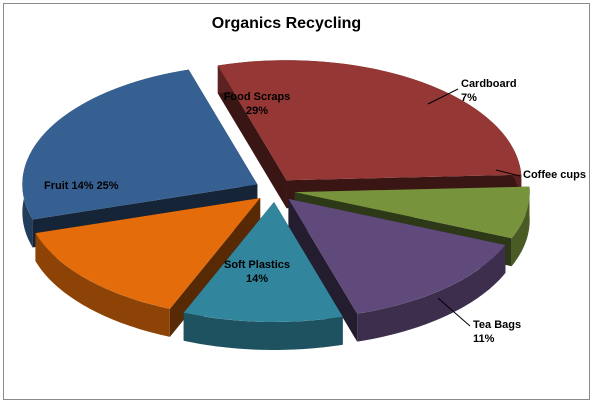  Describe the element at coordinates (497, 325) in the screenshot. I see `data-label-name: Tea Bags` at that location.